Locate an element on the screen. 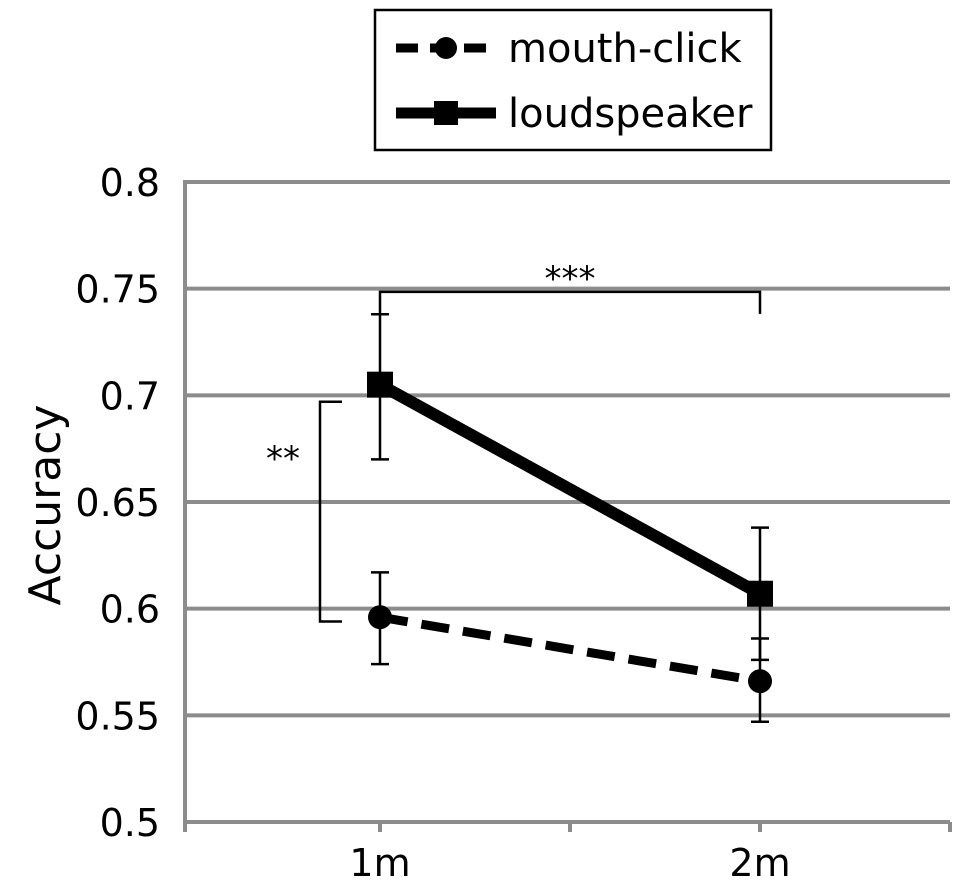 The image size is (956, 884). series-line-loudspeaker is located at coordinates (570, 489).